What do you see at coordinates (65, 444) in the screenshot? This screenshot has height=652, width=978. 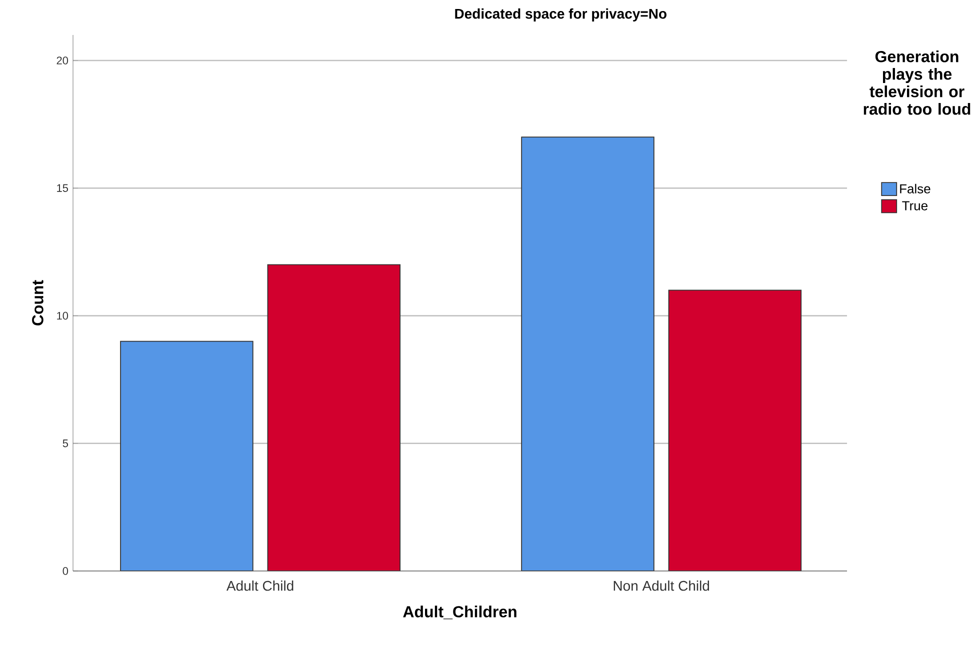 I see `y-tick-label: 5` at bounding box center [65, 444].